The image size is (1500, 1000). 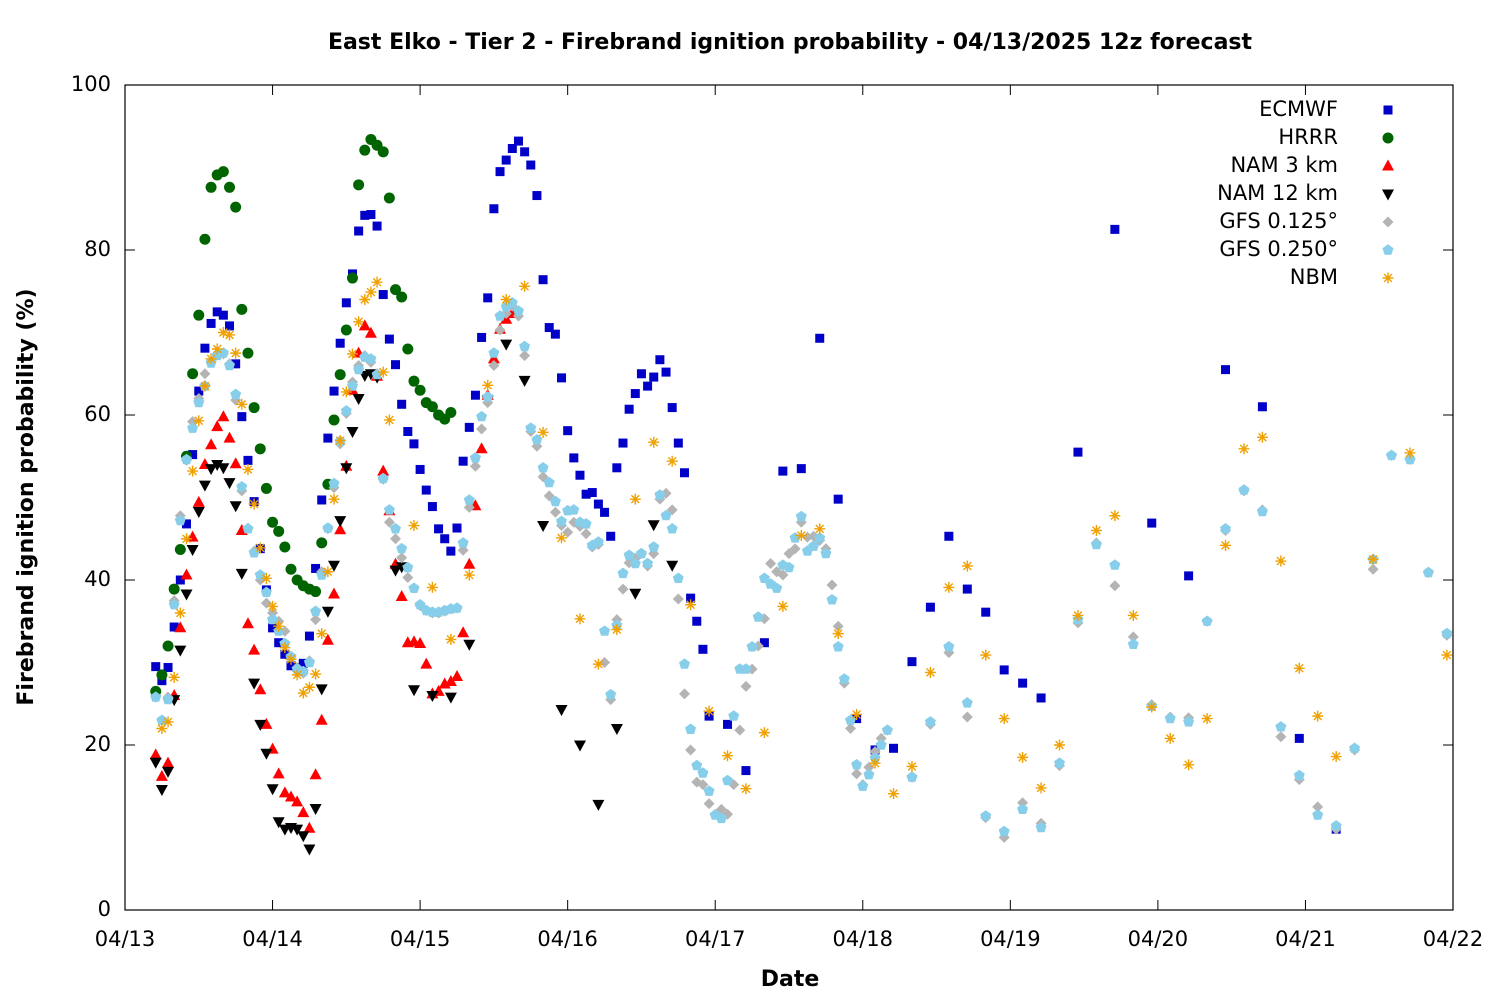 What do you see at coordinates (1278, 221) in the screenshot?
I see `legend-label: GFS 0.125°` at bounding box center [1278, 221].